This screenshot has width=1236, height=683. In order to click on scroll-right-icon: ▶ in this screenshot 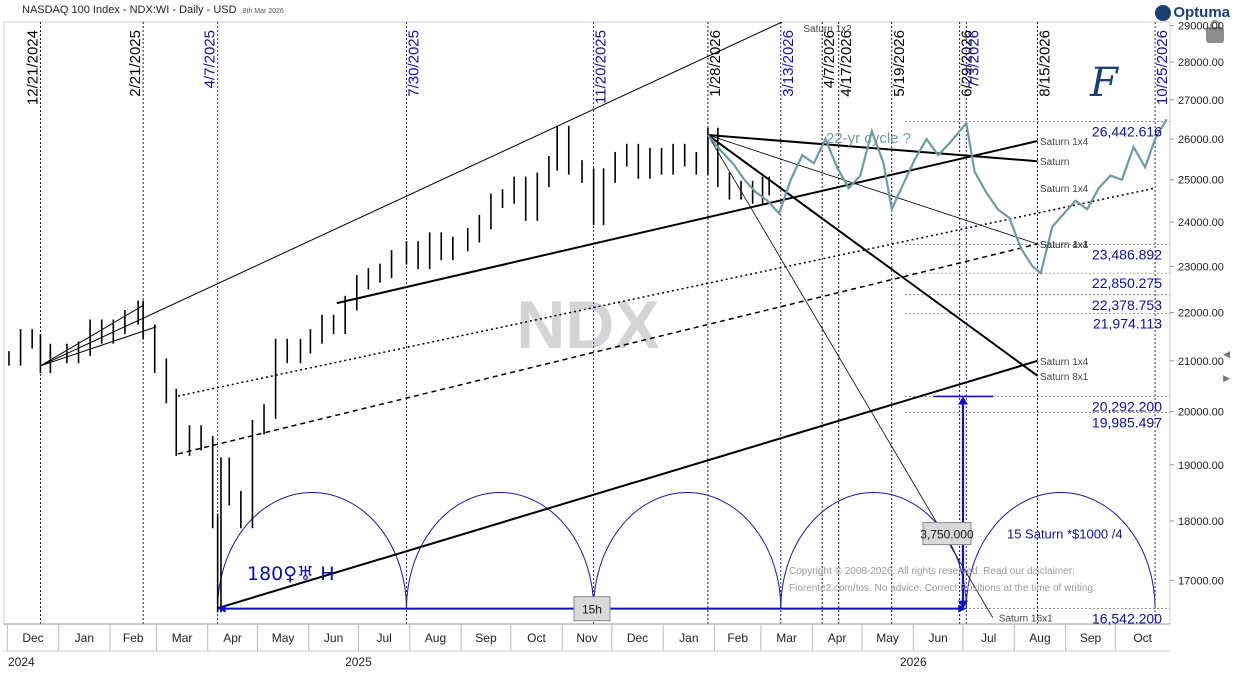, I will do `click(1226, 379)`.